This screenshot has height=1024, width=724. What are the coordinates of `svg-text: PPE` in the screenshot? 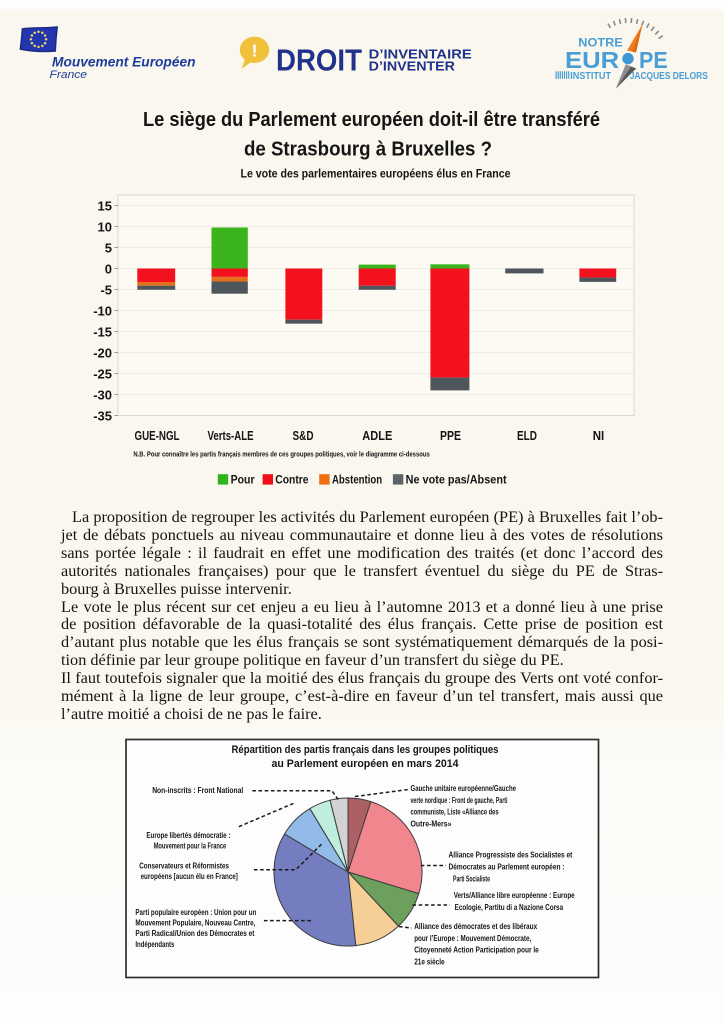 It's located at (450, 435).